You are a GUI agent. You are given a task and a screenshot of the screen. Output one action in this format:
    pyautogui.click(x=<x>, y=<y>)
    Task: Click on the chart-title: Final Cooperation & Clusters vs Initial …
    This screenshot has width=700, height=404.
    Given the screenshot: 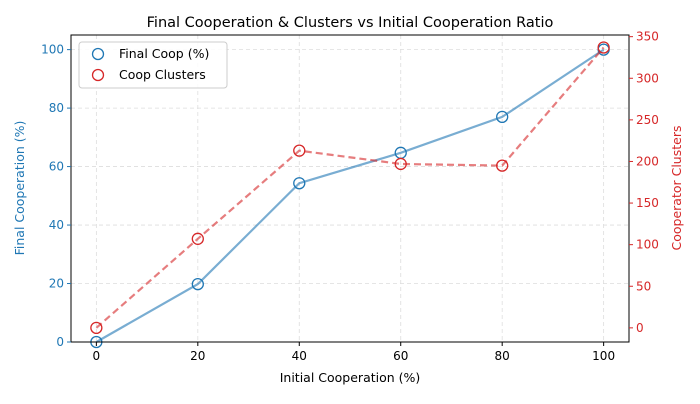 What is the action you would take?
    pyautogui.click(x=350, y=23)
    